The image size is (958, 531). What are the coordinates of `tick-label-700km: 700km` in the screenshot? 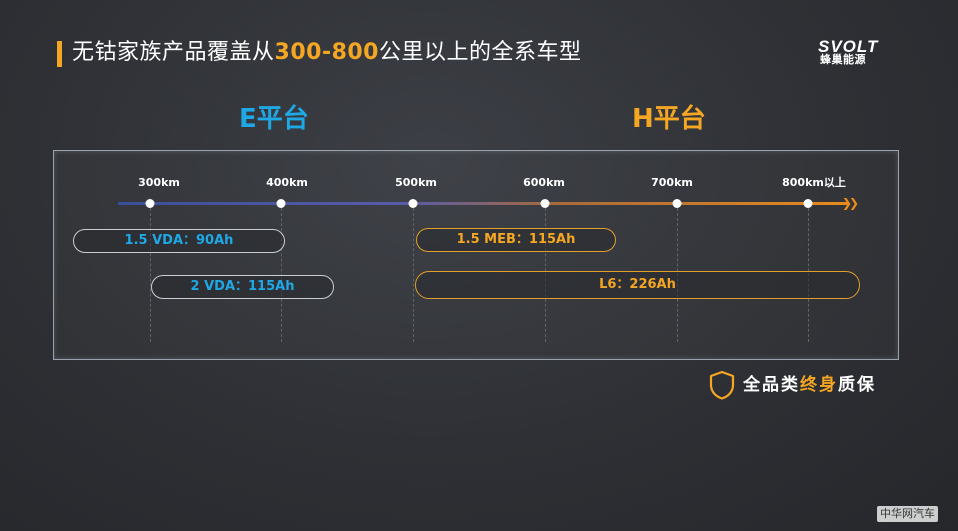 It's located at (672, 182).